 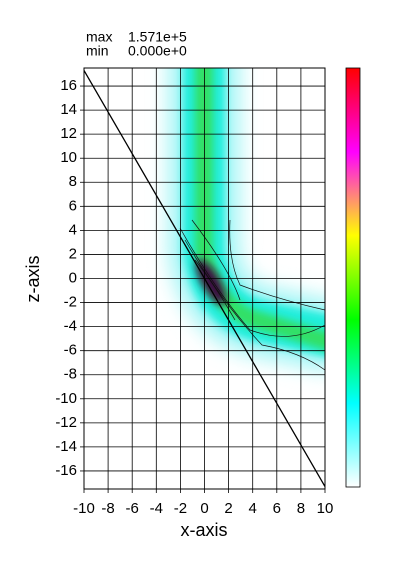 What do you see at coordinates (301, 508) in the screenshot?
I see `x-tick-label: 8` at bounding box center [301, 508].